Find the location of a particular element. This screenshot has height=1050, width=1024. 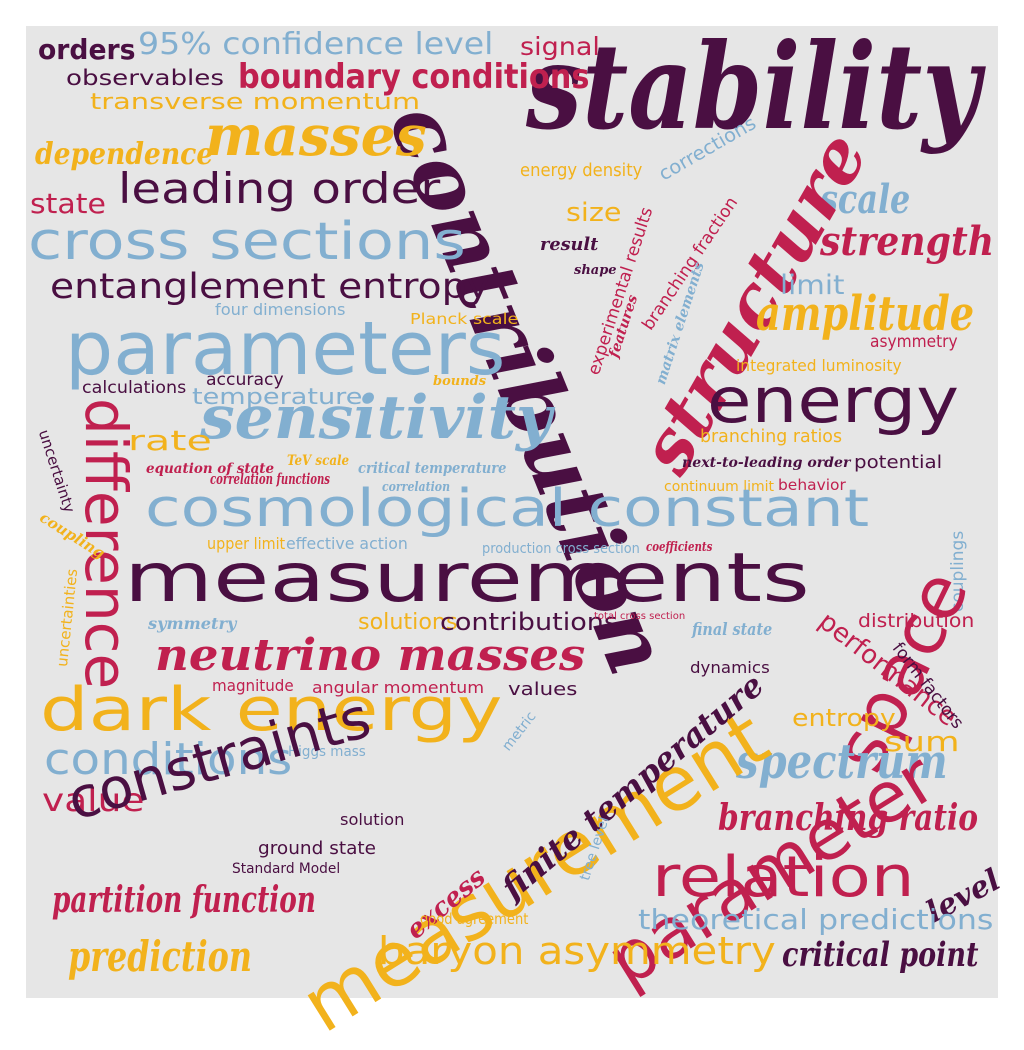

word-temperature: temperature is located at coordinates (277, 397).